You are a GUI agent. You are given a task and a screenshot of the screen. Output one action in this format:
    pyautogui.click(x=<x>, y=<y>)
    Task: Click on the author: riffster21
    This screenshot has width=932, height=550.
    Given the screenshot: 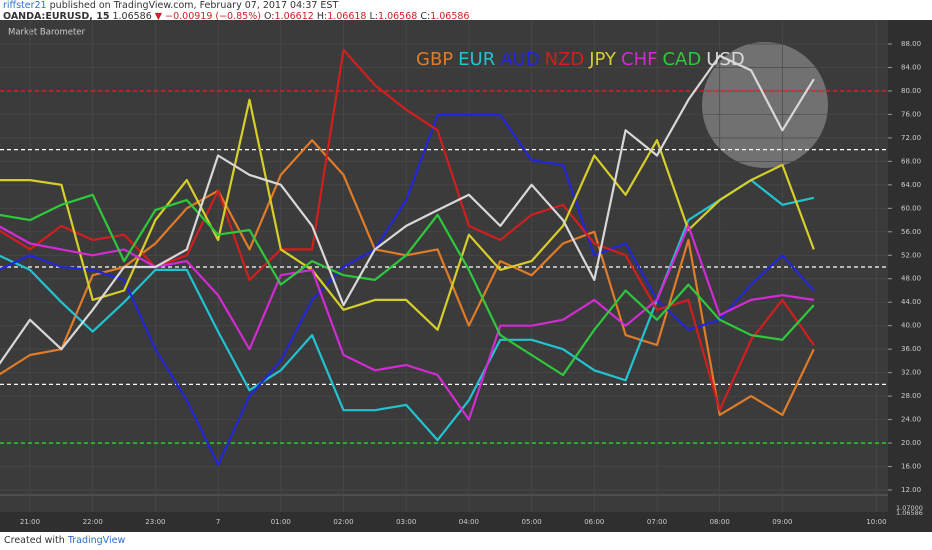 What is the action you would take?
    pyautogui.click(x=25, y=5)
    